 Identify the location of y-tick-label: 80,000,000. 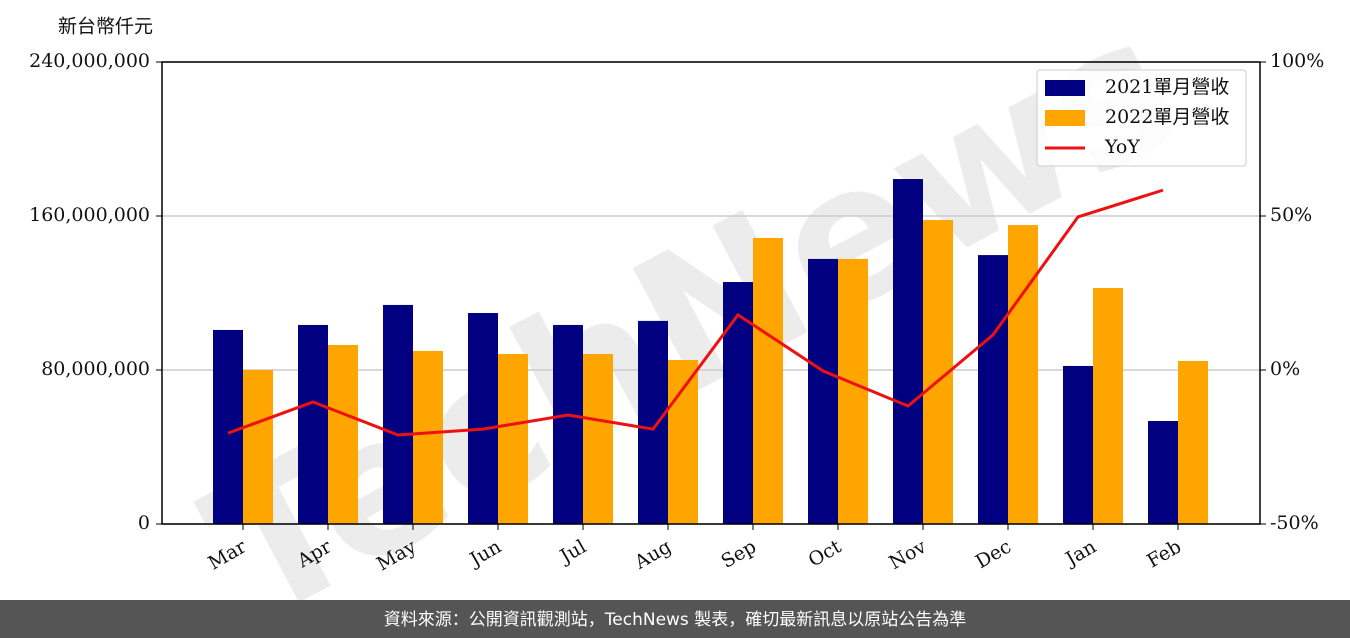
(95, 369).